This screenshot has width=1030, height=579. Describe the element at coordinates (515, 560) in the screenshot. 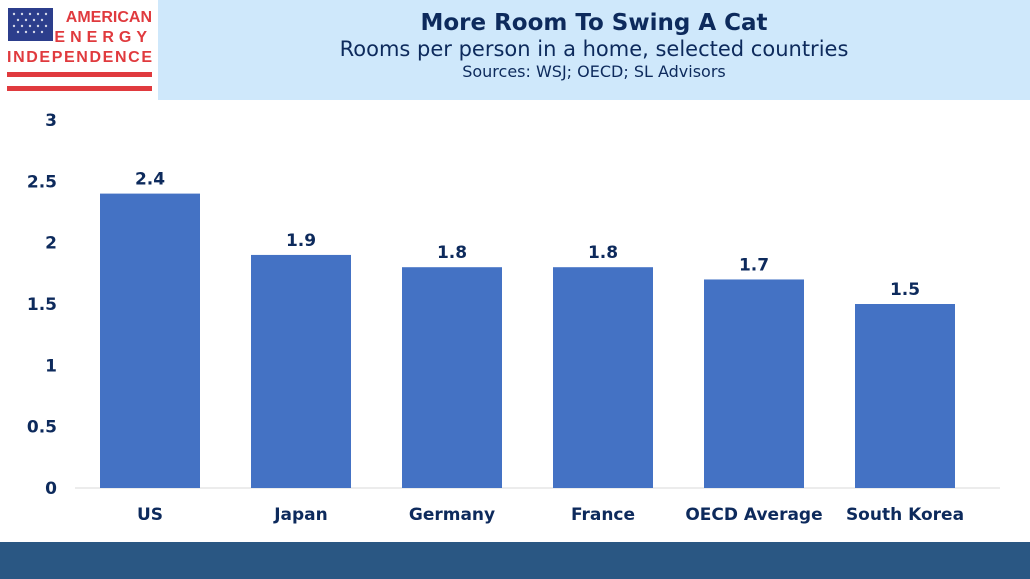

I see `footer-bar` at that location.